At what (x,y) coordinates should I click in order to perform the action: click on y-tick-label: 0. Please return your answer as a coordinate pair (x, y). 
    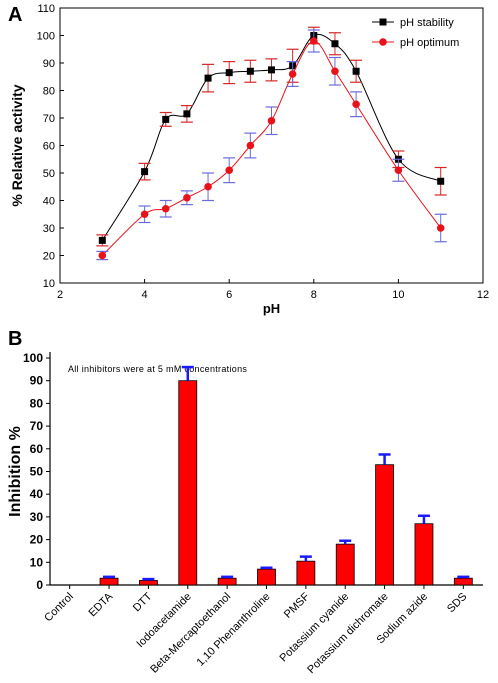
    Looking at the image, I should click on (39, 585).